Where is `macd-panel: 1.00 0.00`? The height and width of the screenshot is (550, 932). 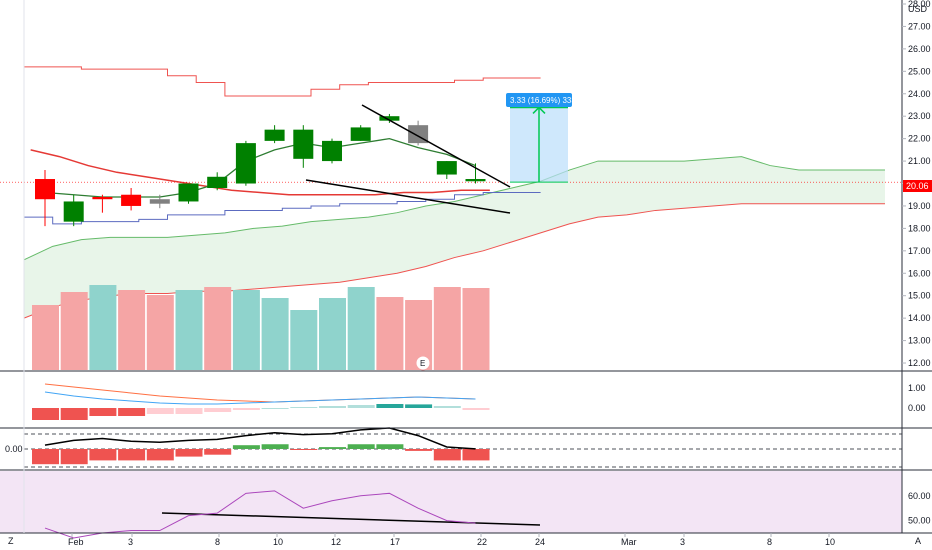
macd-panel: 1.00 0.00 is located at coordinates (479, 401).